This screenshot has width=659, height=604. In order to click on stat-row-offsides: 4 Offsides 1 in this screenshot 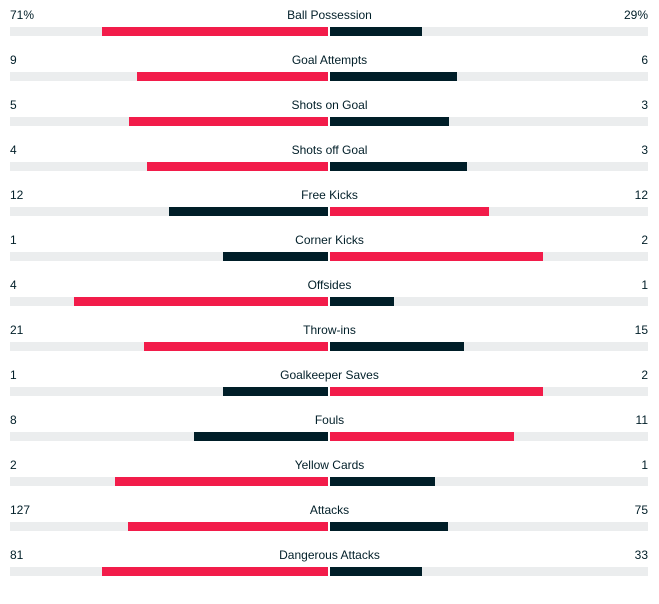, I will do `click(329, 292)`.